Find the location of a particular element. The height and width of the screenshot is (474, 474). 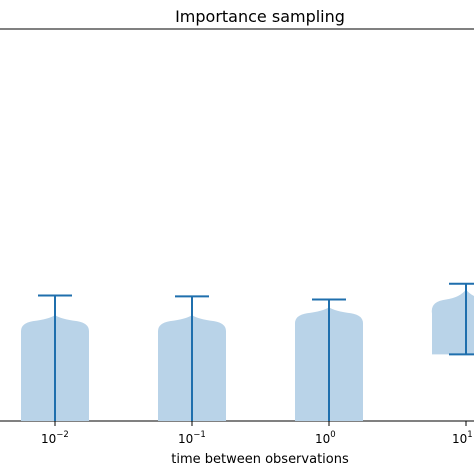

x-tick-label: 10¹ is located at coordinates (462, 438).